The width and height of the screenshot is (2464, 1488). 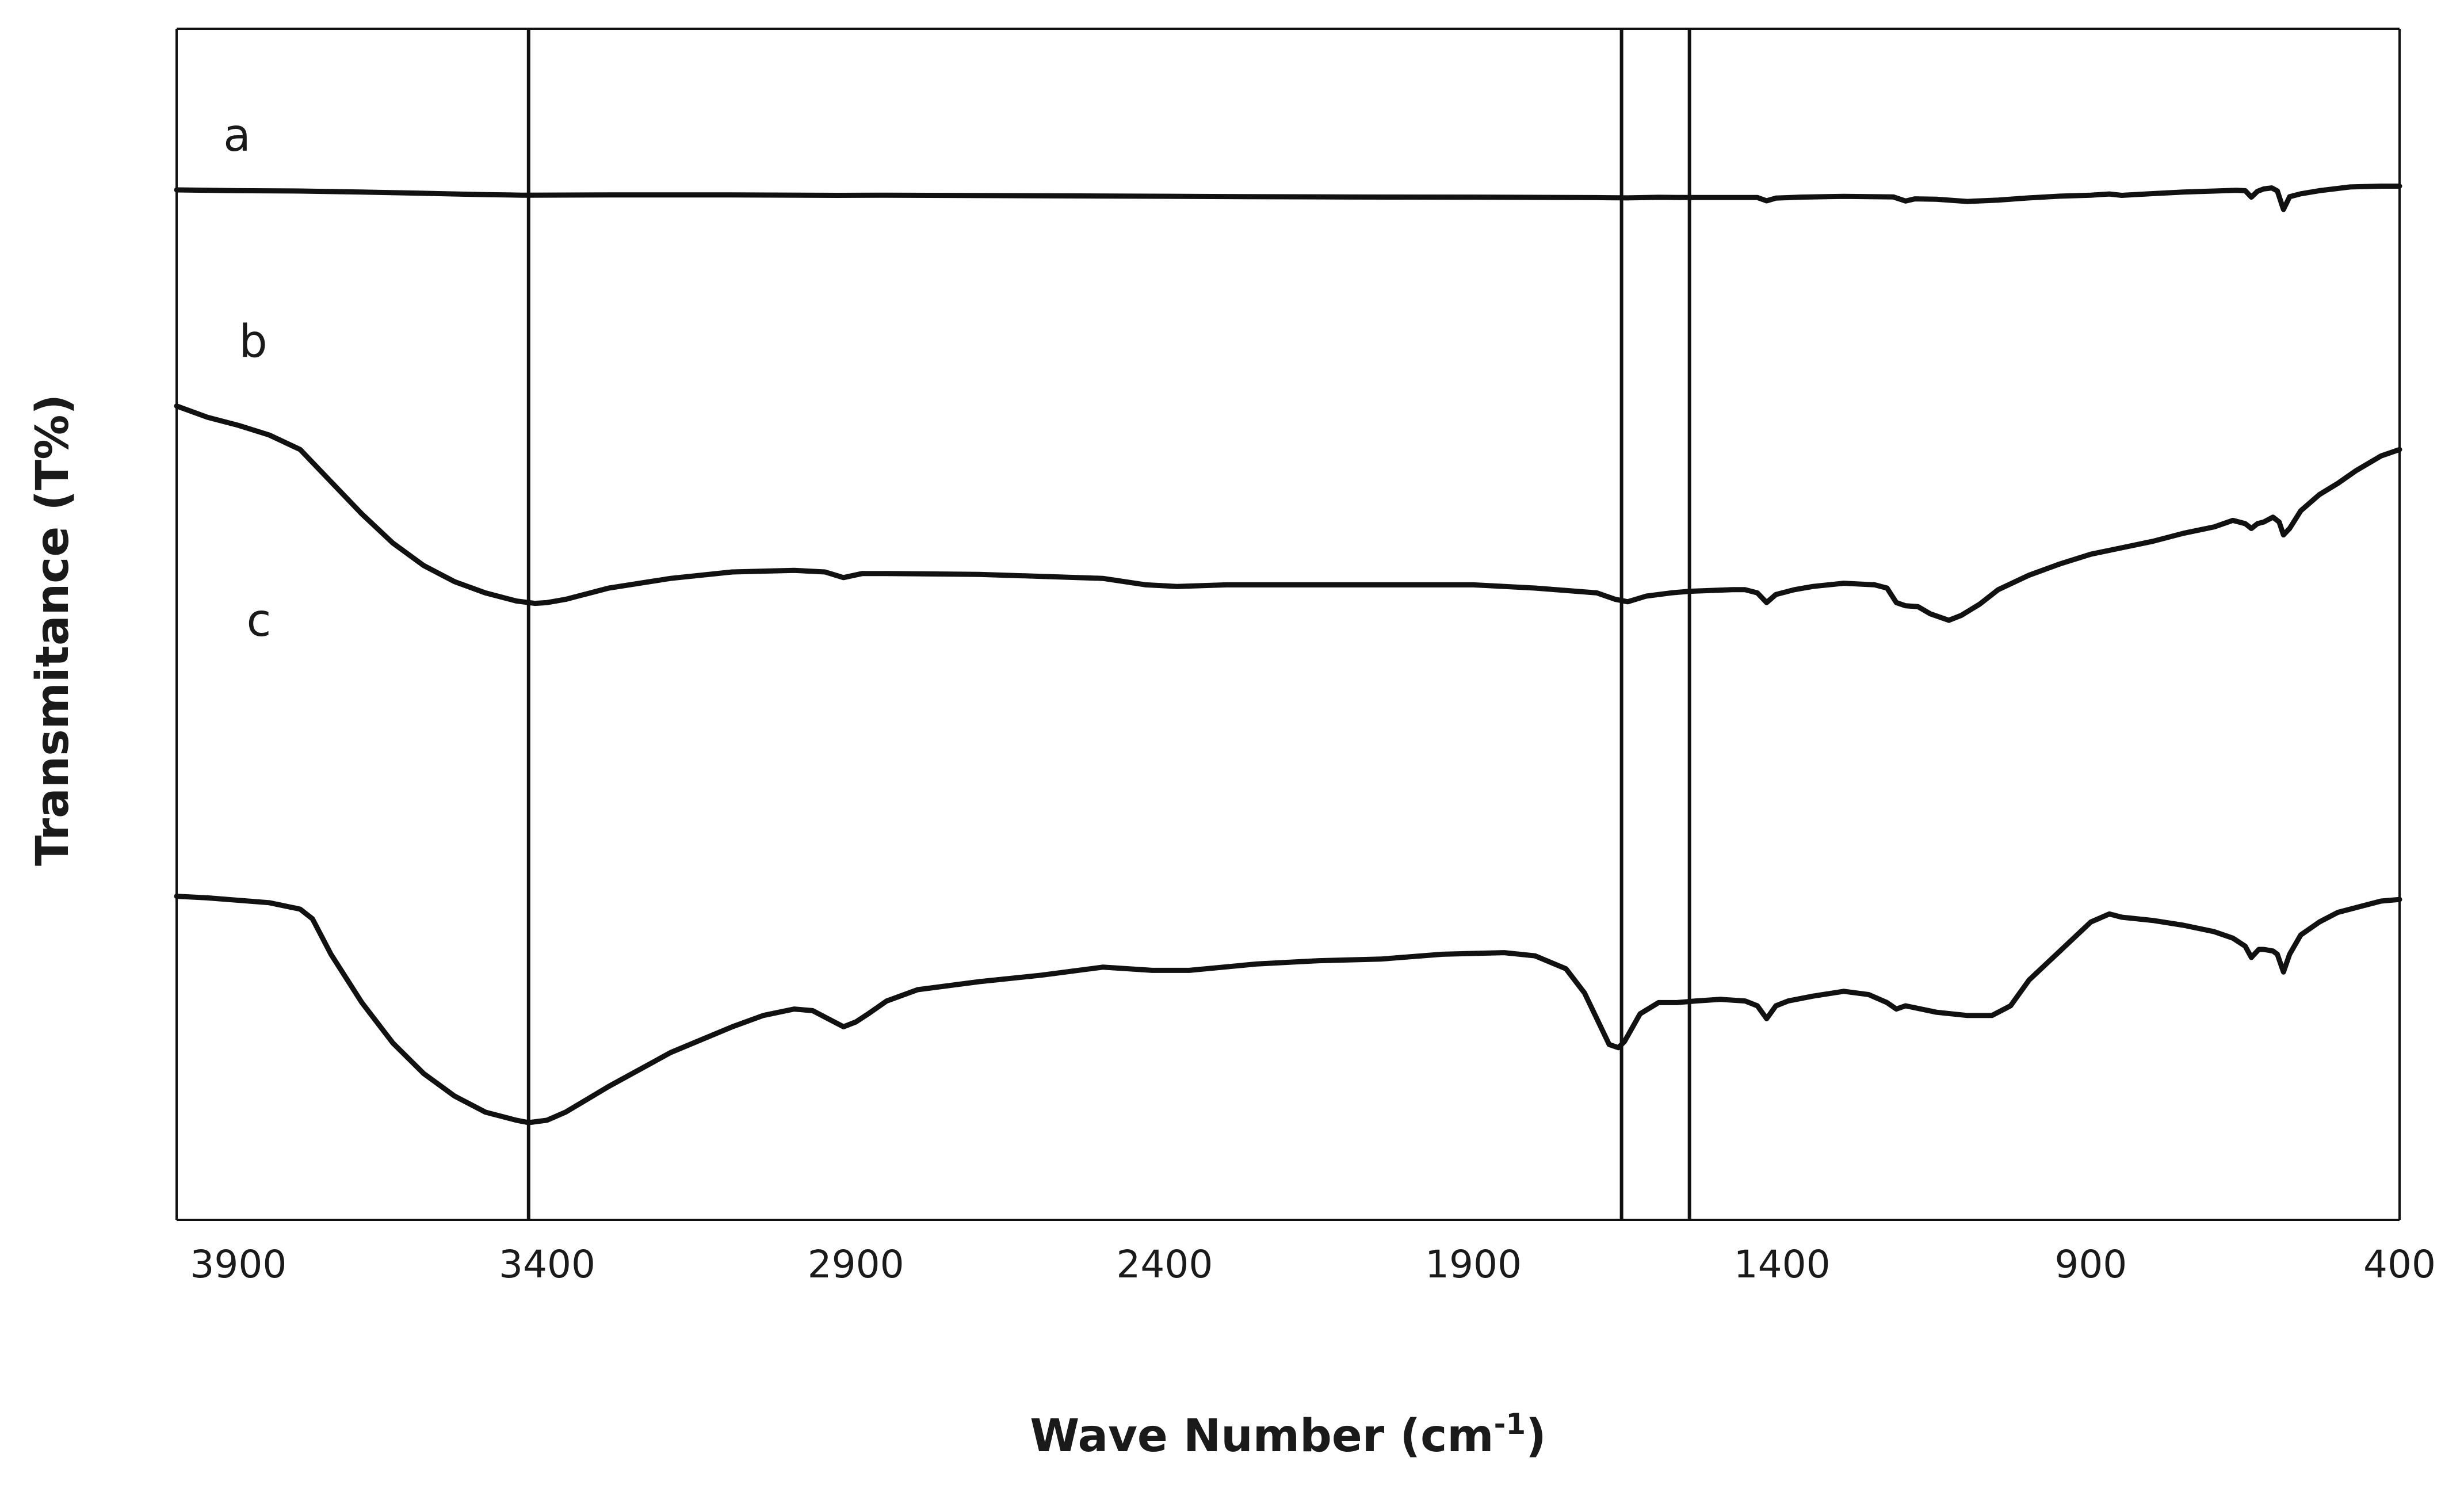 I want to click on series-line-b, so click(x=1288, y=513).